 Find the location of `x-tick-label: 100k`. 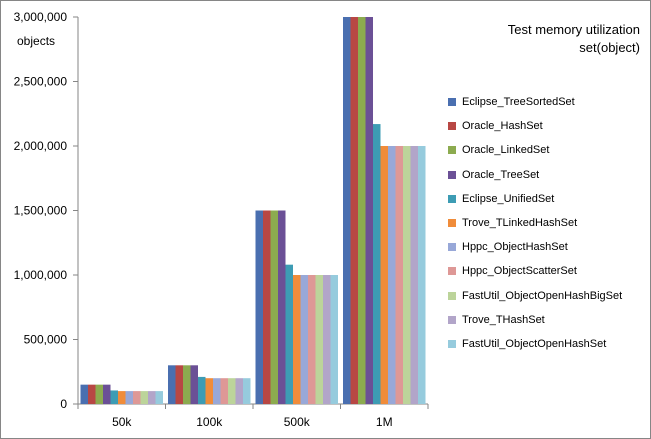

x-tick-label: 100k is located at coordinates (209, 422).